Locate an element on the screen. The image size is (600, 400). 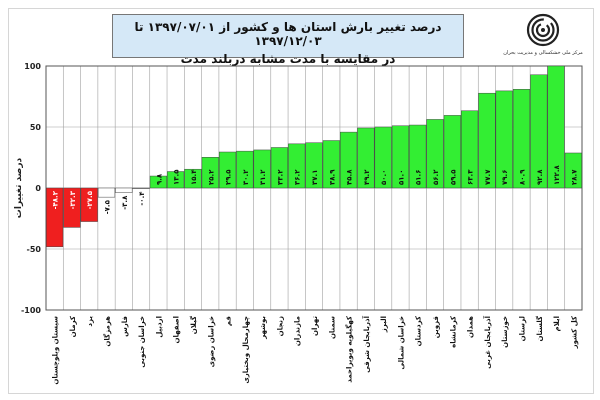
bar-value-label: ۹۲.۸ is located at coordinates (540, 177).